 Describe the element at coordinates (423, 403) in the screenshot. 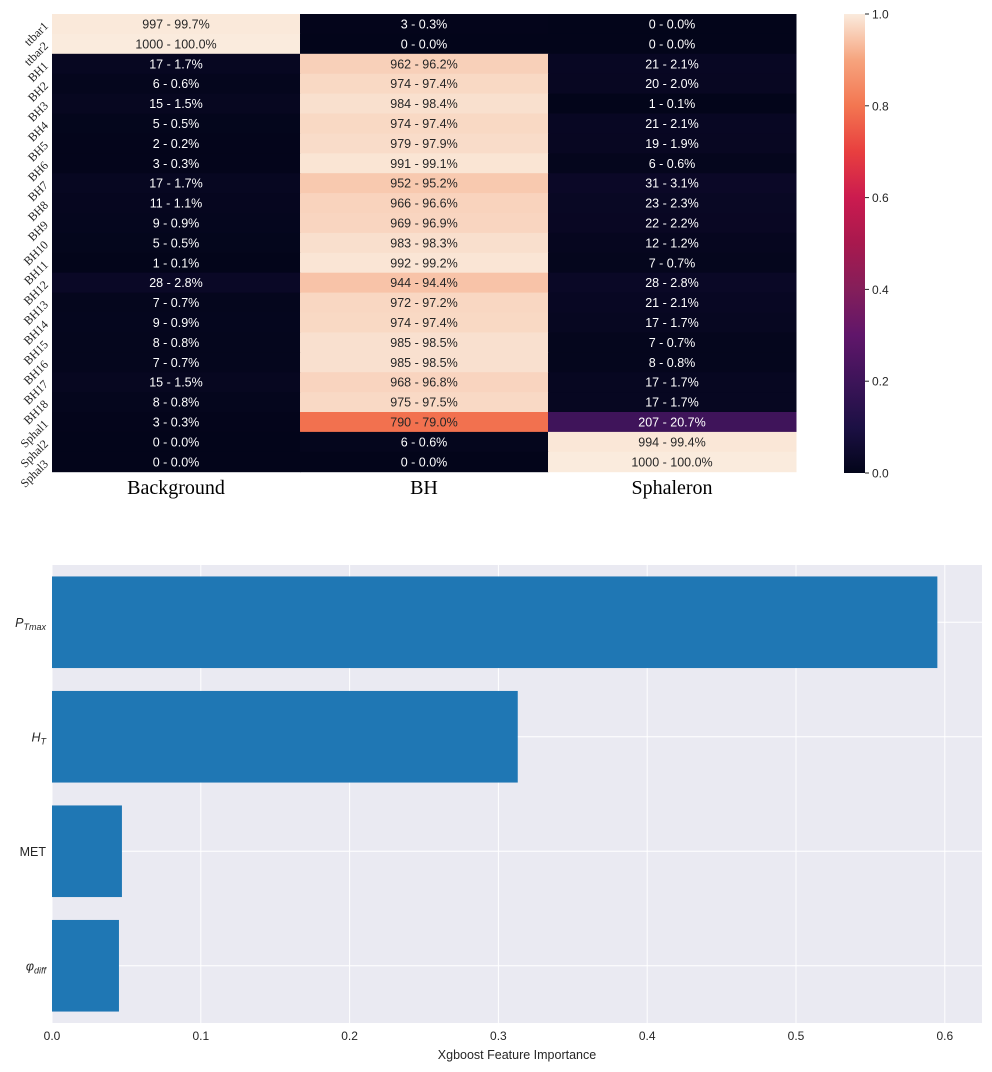

I see `heatmap-cell-label: 975 - 97.5%` at that location.